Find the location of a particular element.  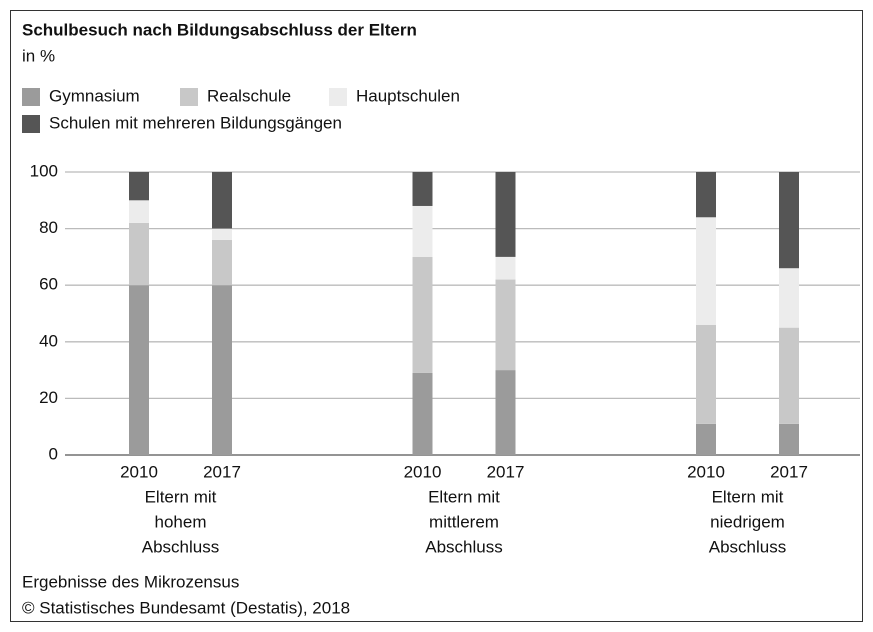

y-tick-label: 80 is located at coordinates (48, 227).